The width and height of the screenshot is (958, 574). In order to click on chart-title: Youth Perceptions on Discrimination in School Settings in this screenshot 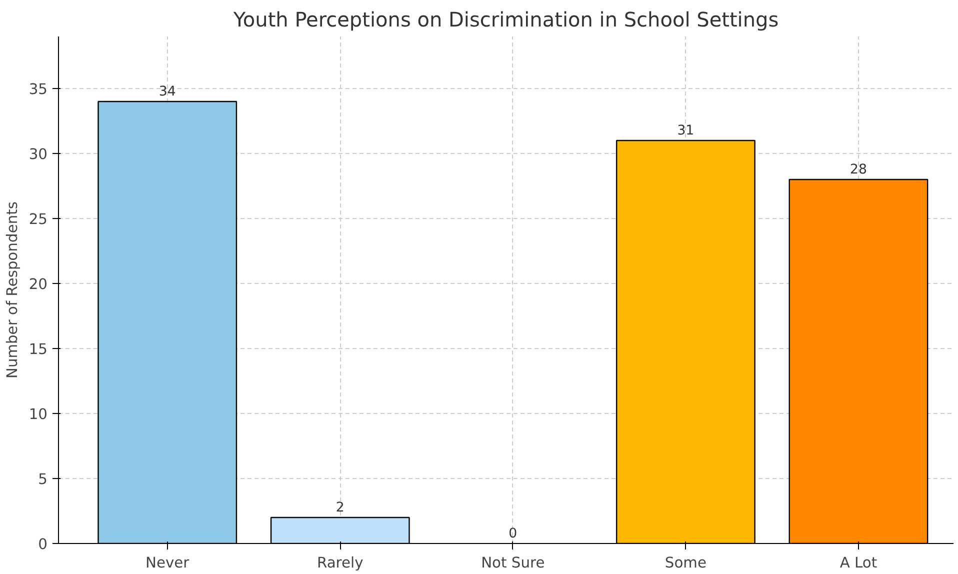, I will do `click(505, 20)`.